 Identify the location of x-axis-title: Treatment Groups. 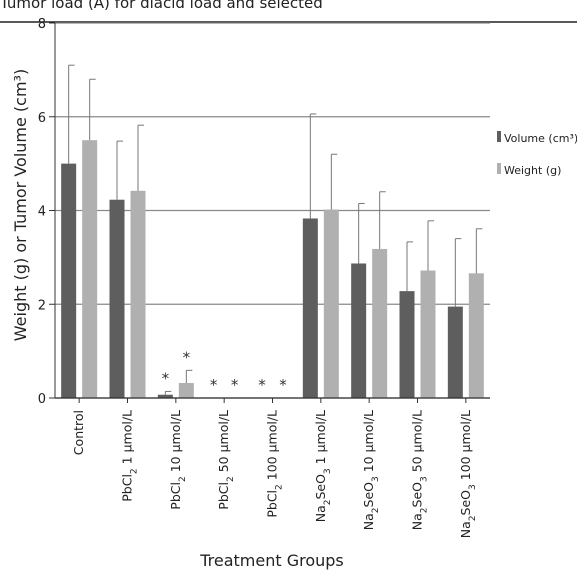
(271, 560).